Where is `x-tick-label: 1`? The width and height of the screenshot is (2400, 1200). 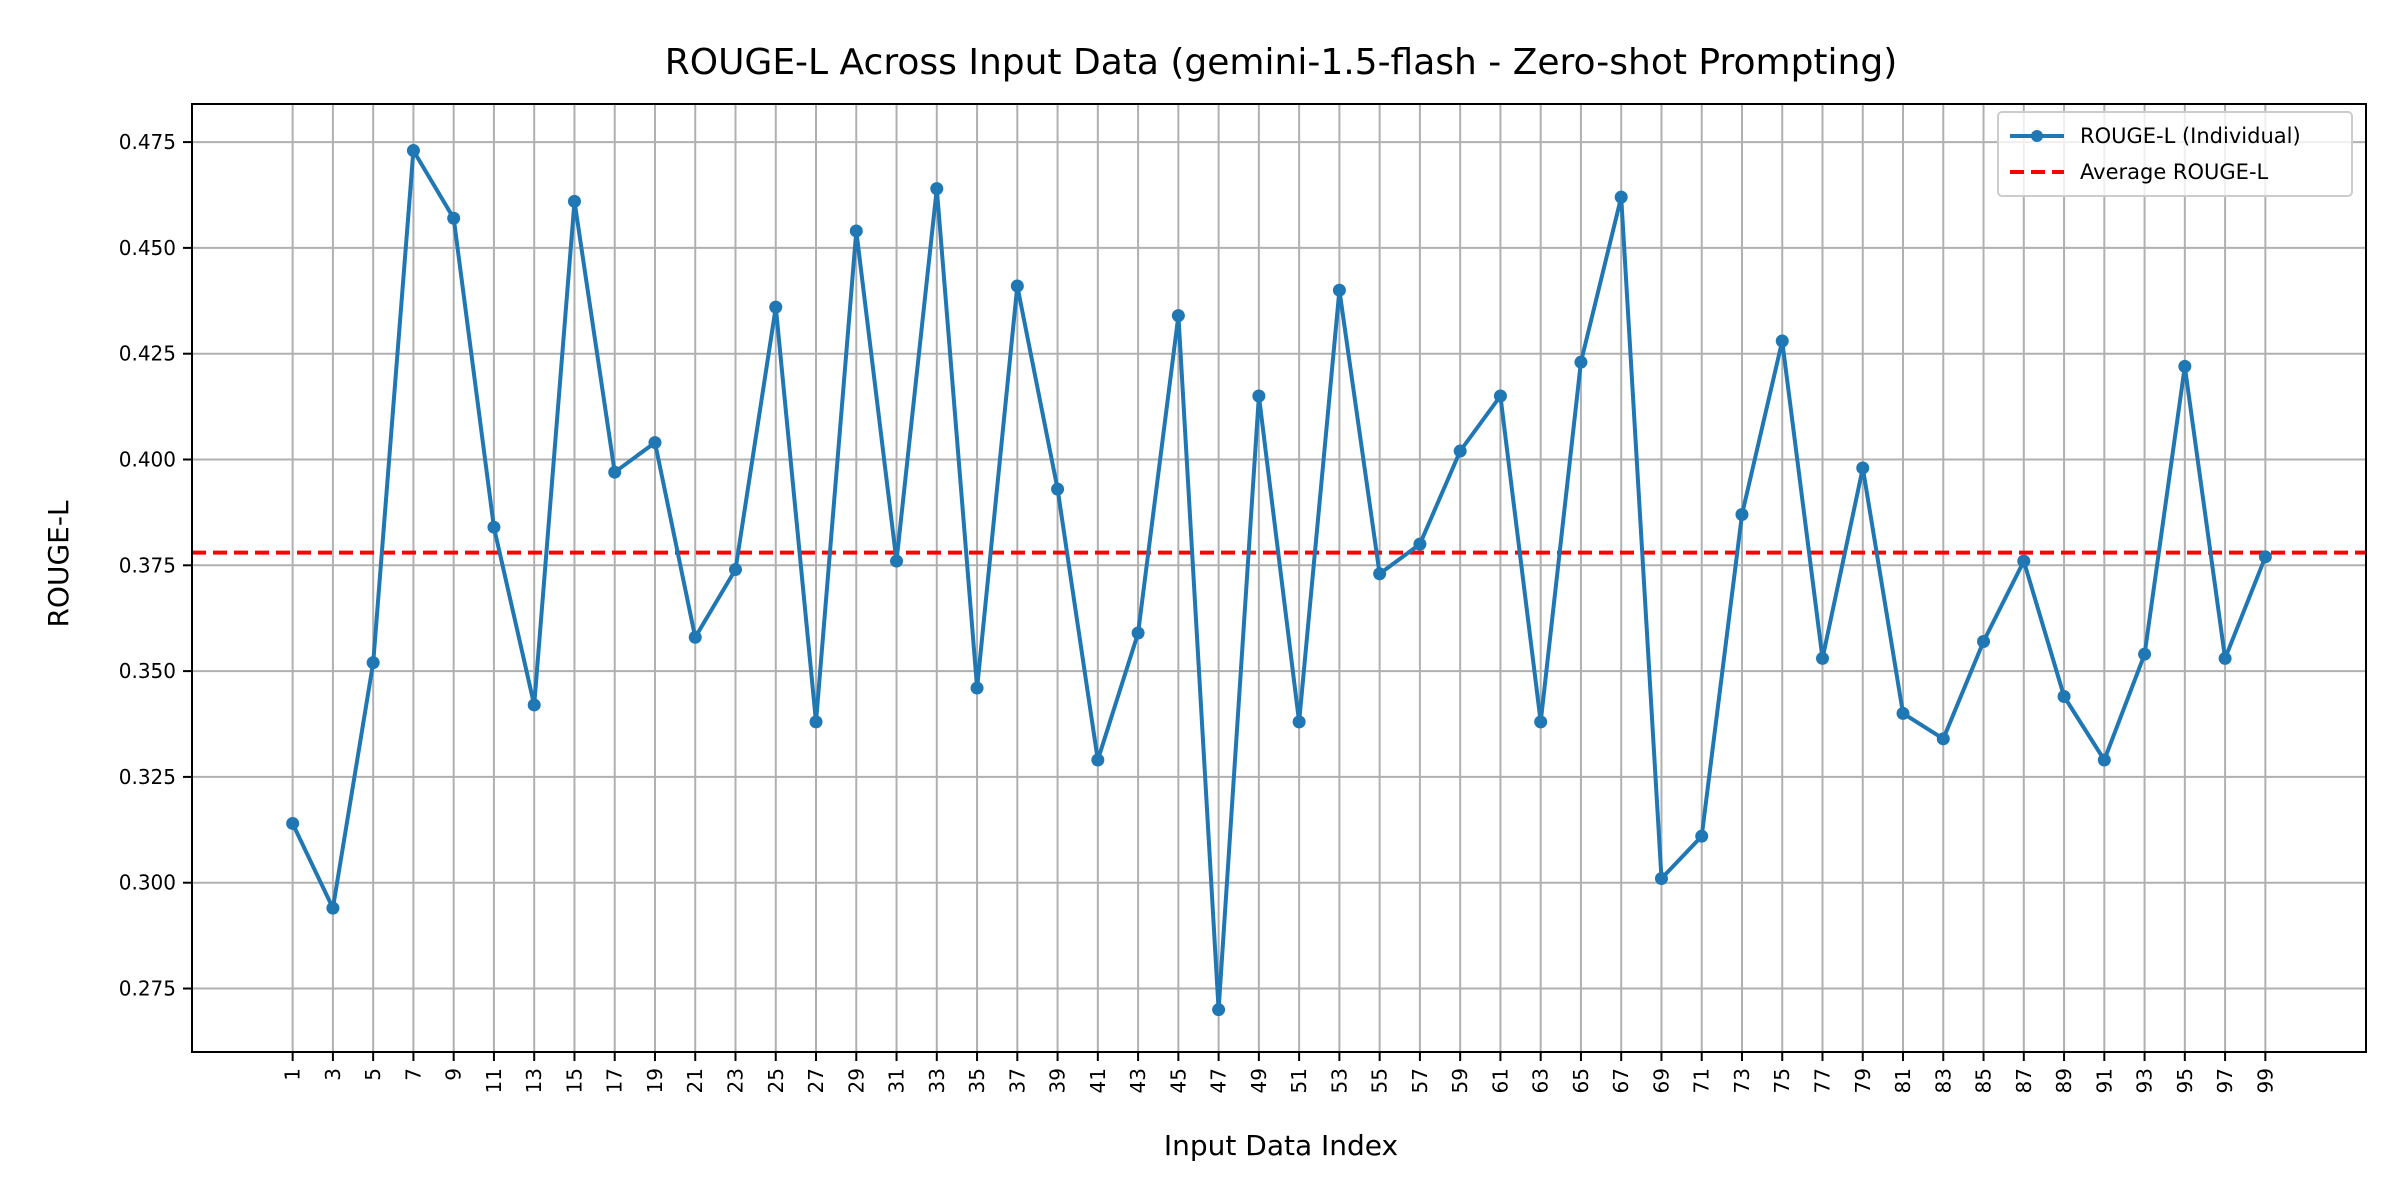
x-tick-label: 1 is located at coordinates (293, 1074).